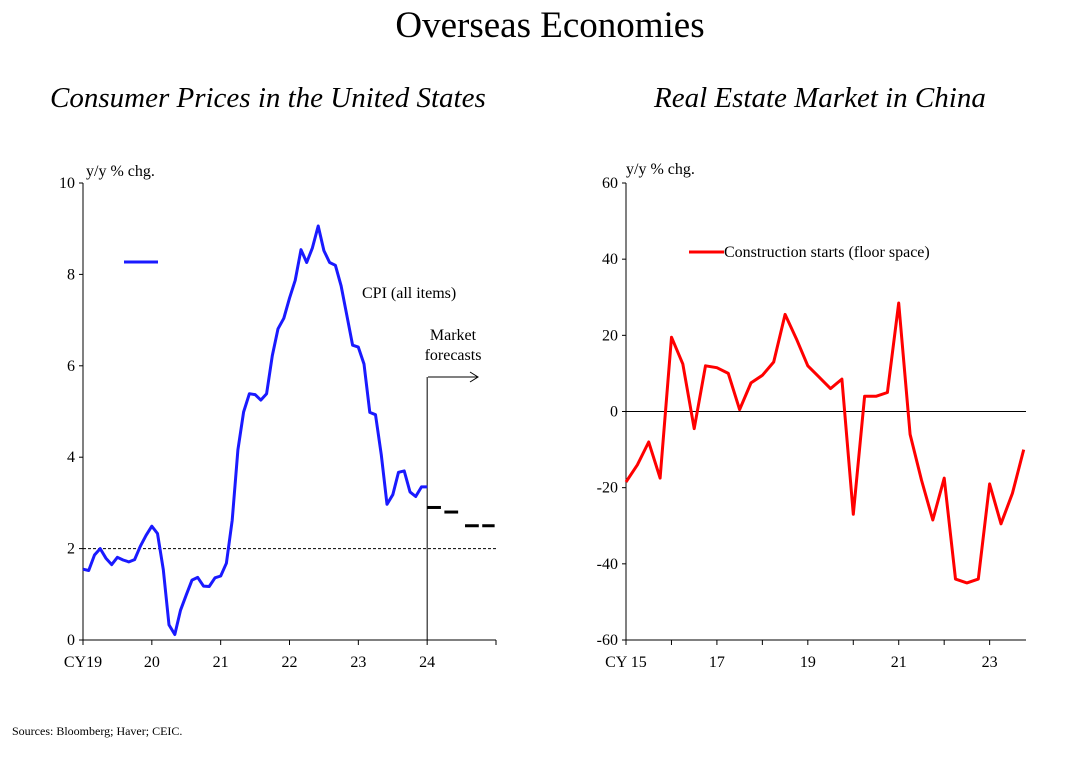  Describe the element at coordinates (474, 377) in the screenshot. I see `forecast-arrow-head` at that location.